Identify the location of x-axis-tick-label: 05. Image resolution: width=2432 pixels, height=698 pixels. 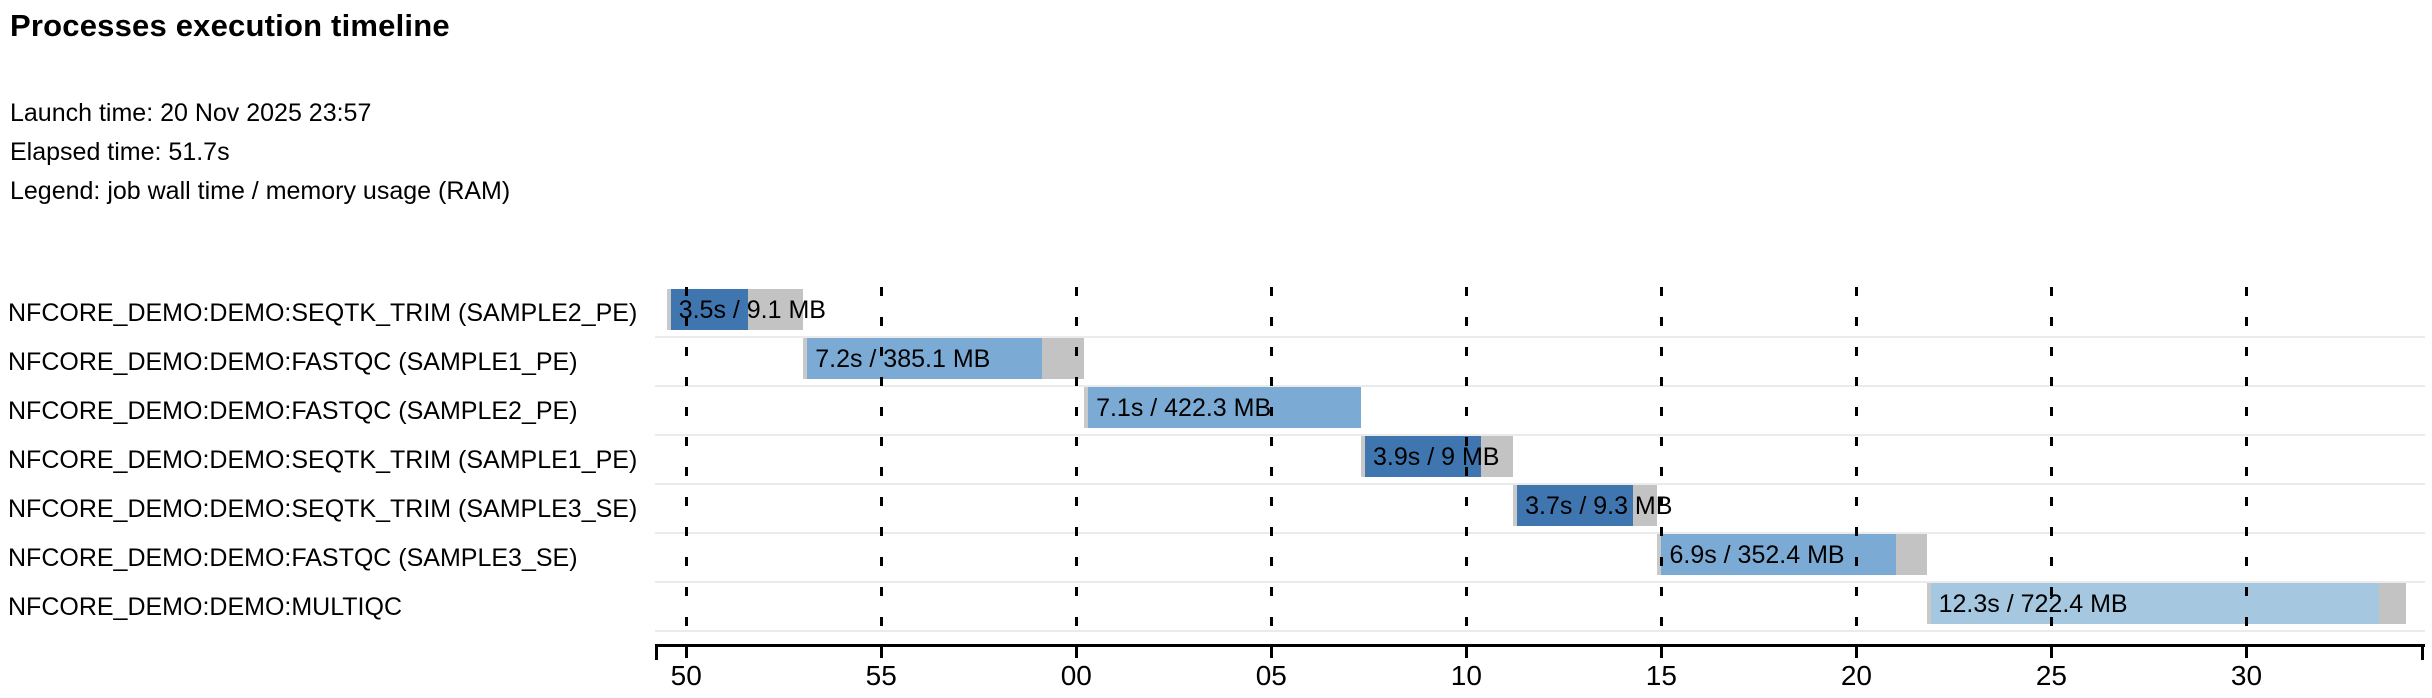
(1271, 675).